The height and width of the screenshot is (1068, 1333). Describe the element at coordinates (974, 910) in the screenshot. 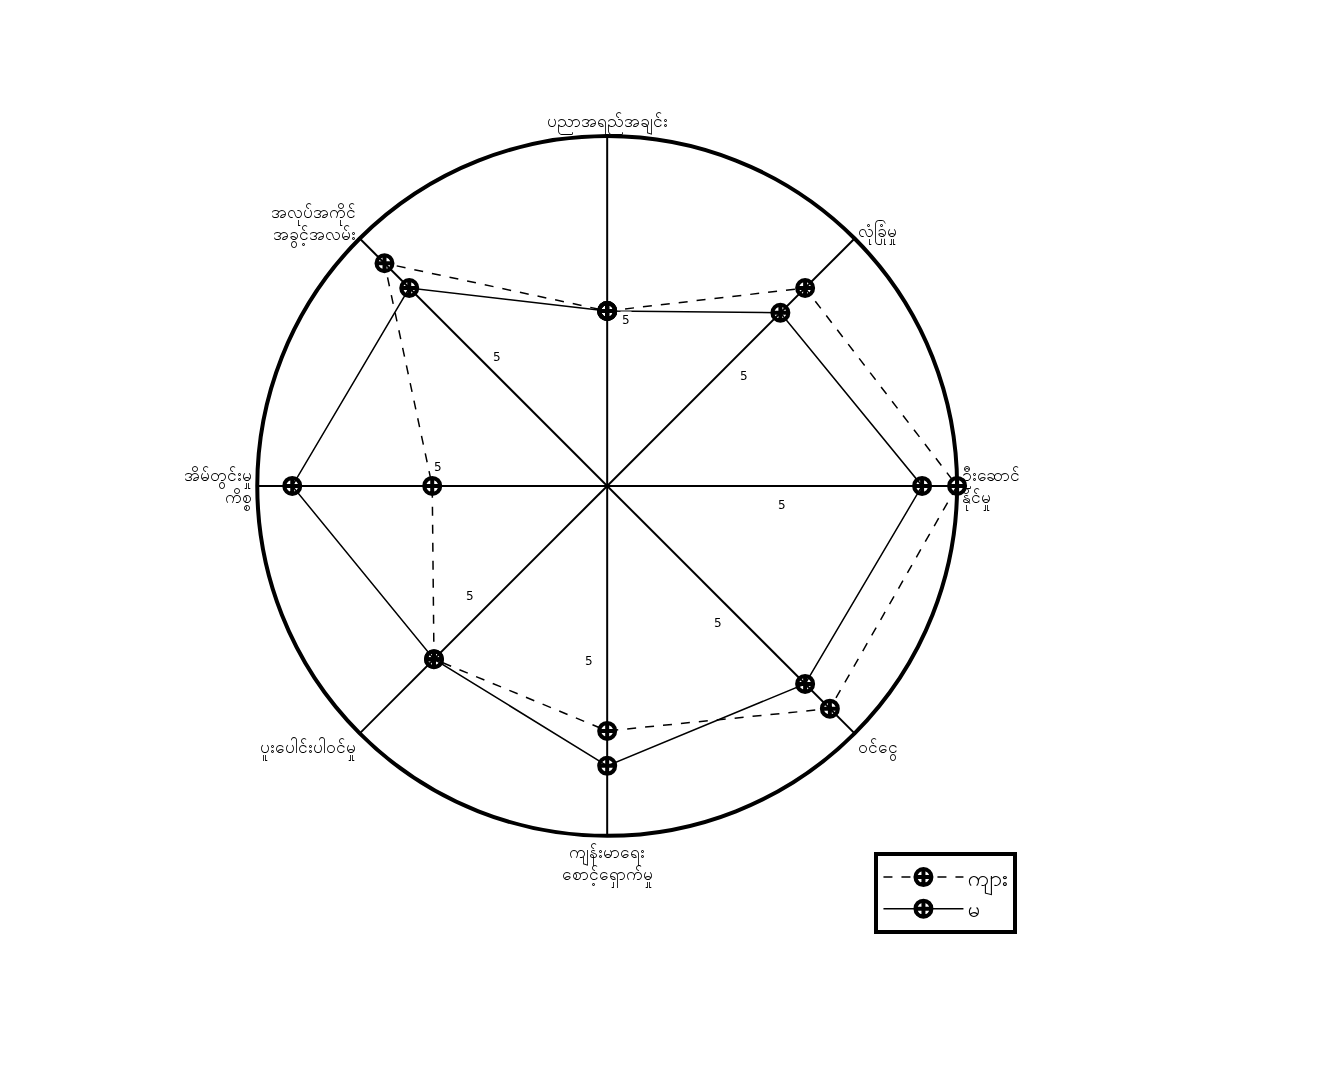

I see `legend-label: မ` at that location.